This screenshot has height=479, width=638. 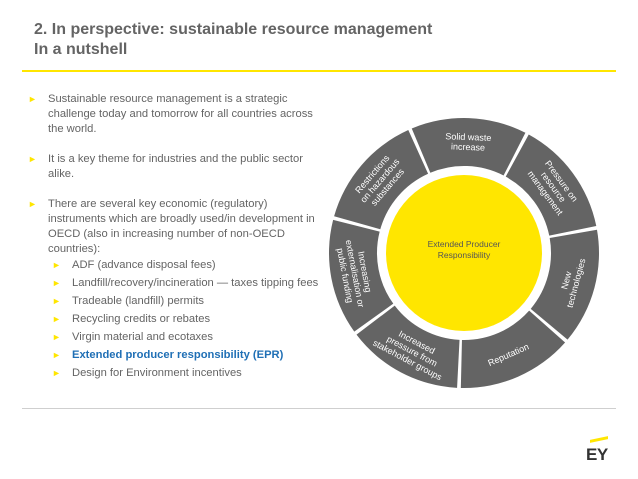 I want to click on ey-logo: EY, so click(x=597, y=450).